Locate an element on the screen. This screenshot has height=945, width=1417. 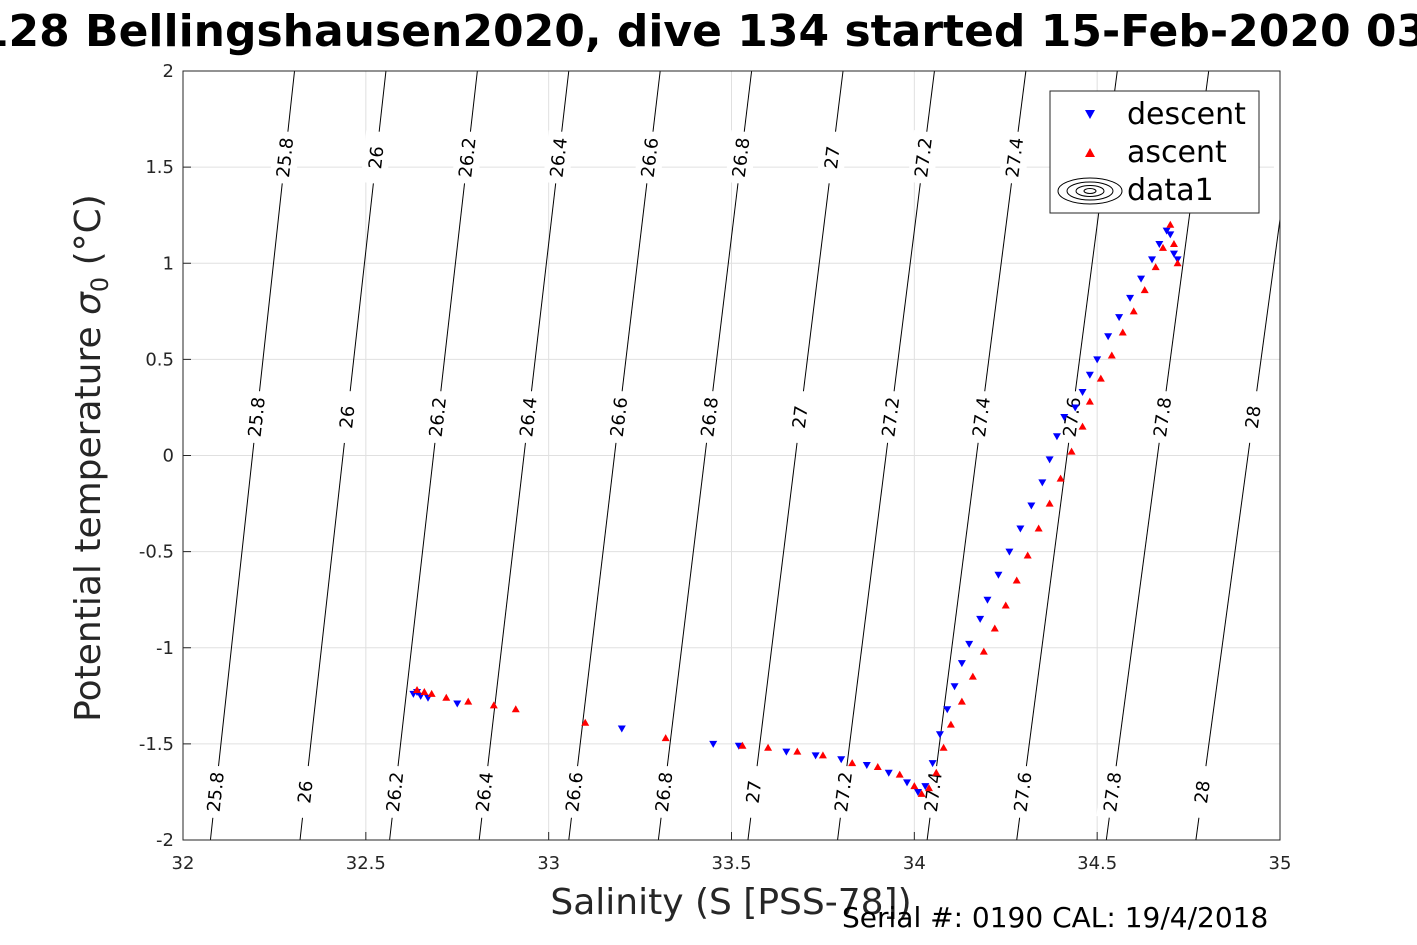
contour-label: 27.6 is located at coordinates (1023, 792).